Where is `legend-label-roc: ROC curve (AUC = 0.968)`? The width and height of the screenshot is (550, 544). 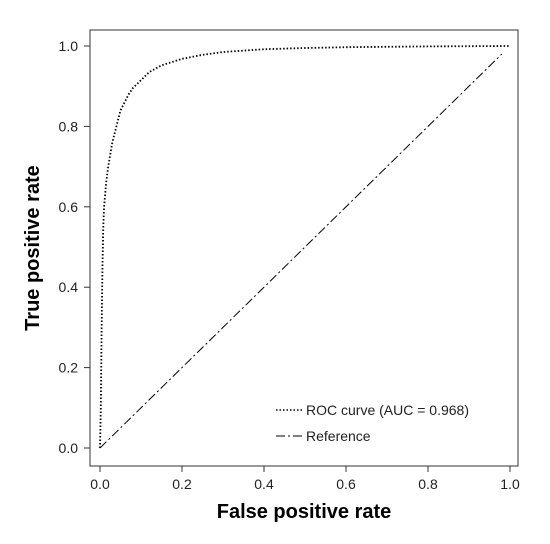 legend-label-roc: ROC curve (AUC = 0.968) is located at coordinates (387, 410).